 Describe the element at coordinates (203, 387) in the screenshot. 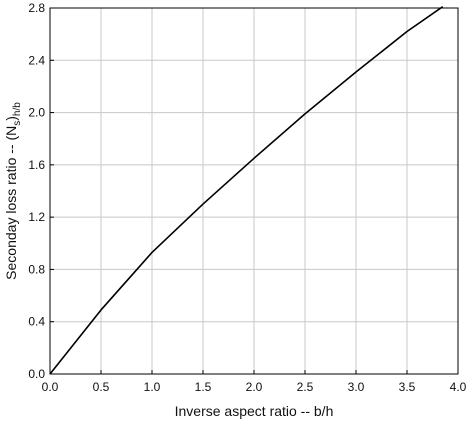

I see `x-tick-label: 1.5` at that location.